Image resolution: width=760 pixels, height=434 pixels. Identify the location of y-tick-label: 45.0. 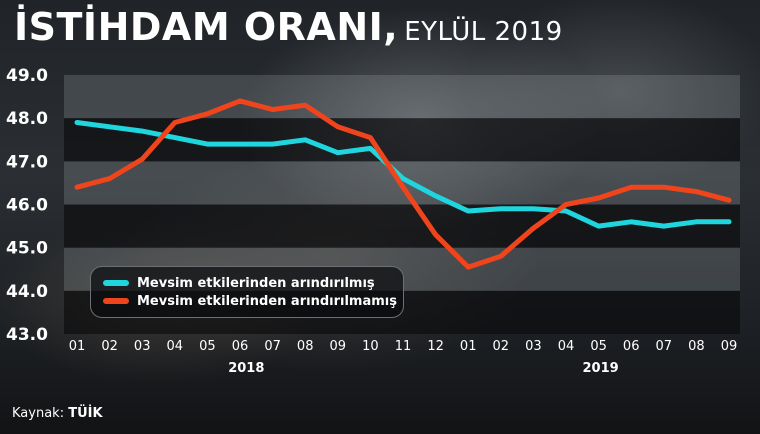
(27, 249).